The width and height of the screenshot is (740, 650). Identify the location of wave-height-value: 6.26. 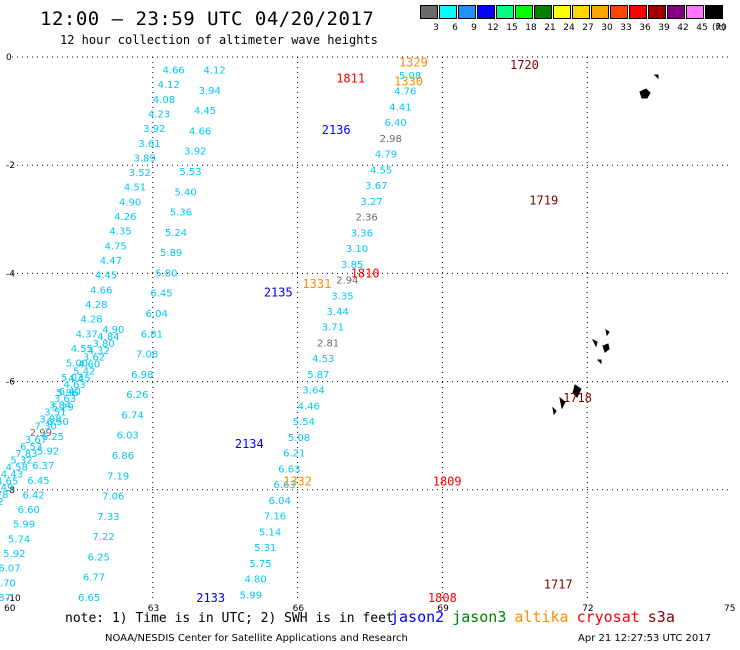
(137, 395).